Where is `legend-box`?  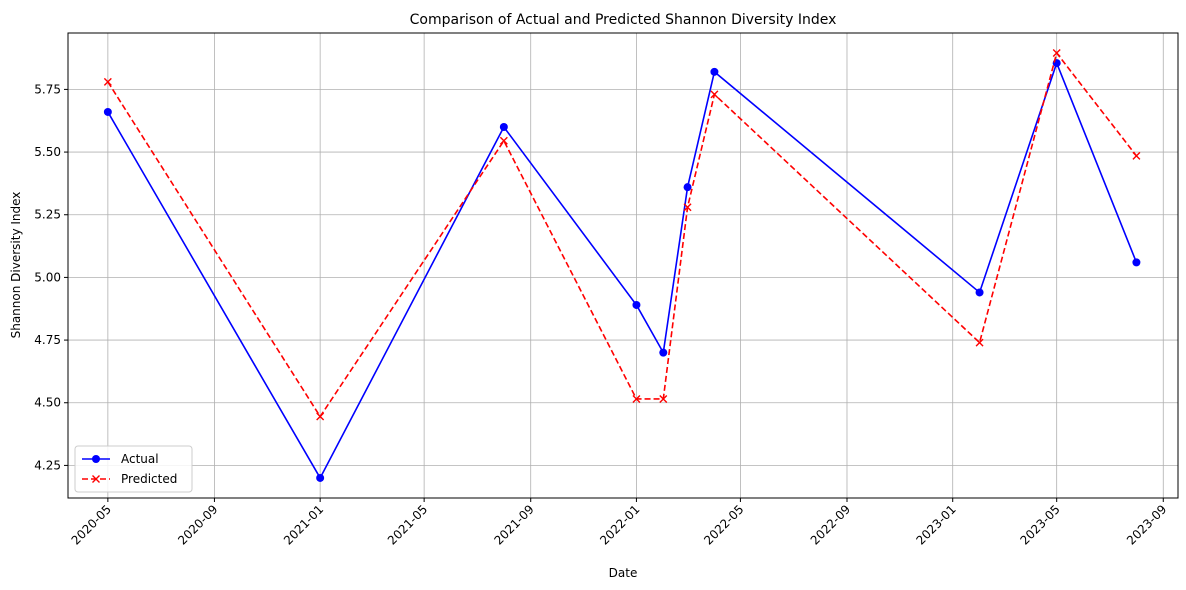 legend-box is located at coordinates (133, 469).